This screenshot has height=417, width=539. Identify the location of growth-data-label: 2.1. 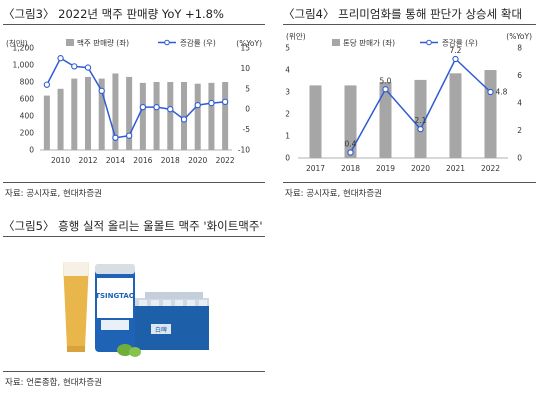
(421, 120).